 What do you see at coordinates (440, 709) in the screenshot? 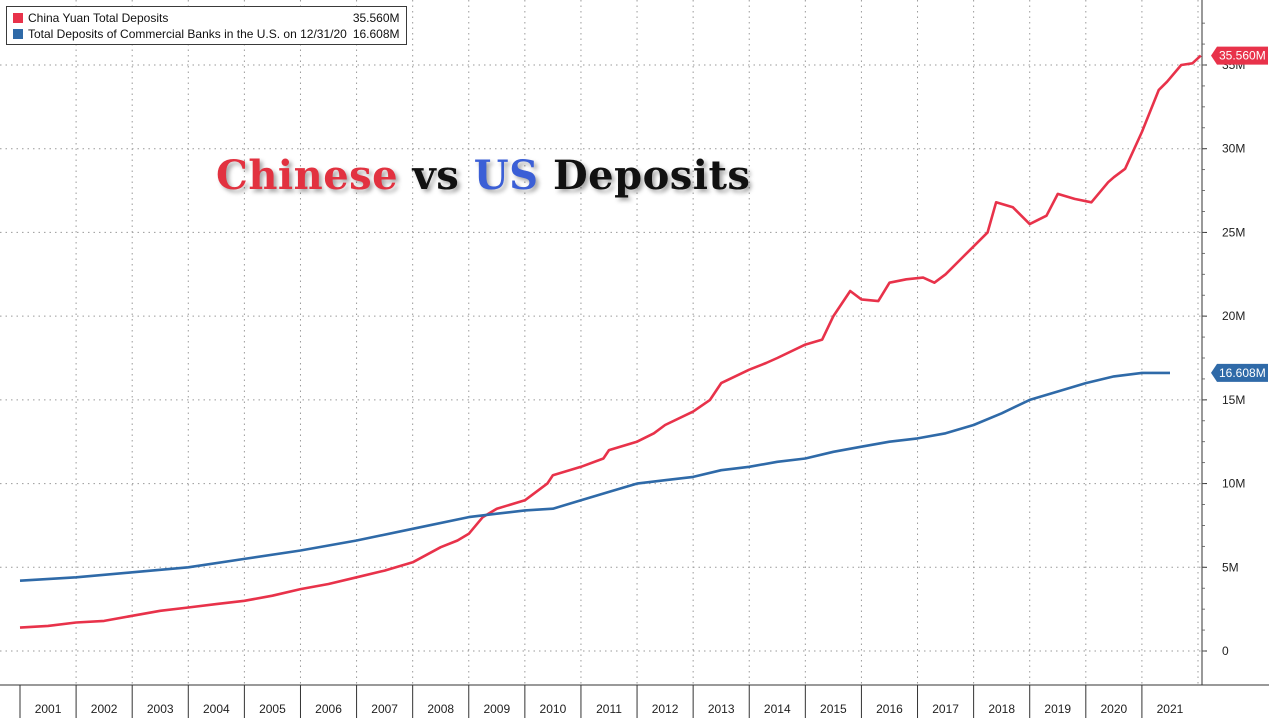
I see `x-tick-label: 2008` at bounding box center [440, 709].